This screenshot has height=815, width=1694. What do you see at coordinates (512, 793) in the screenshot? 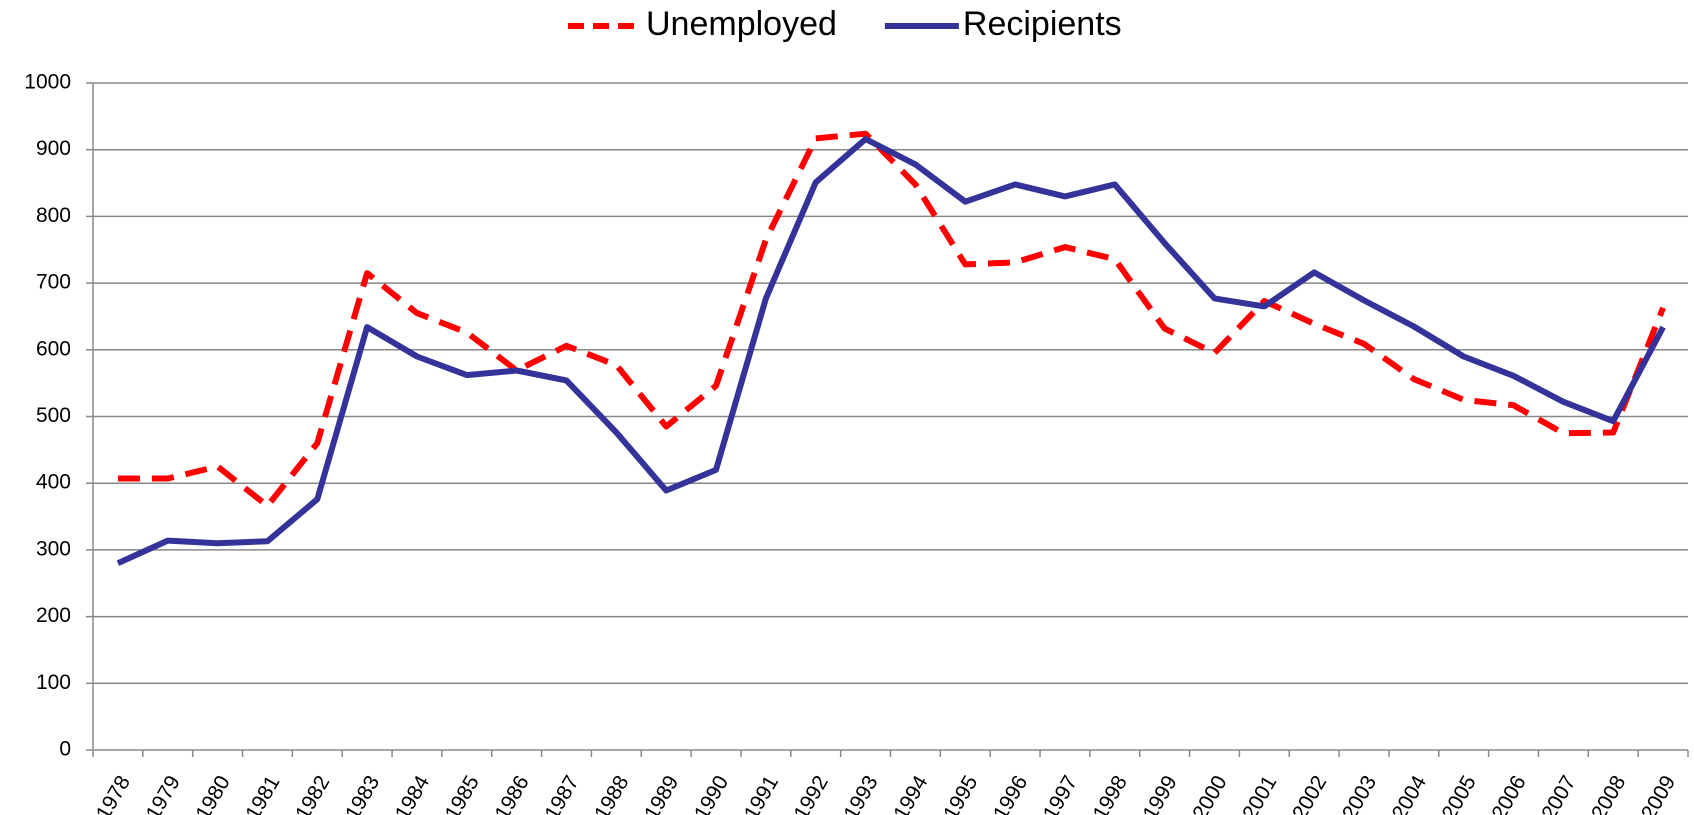
I see `x-tick-label: 1986` at bounding box center [512, 793].